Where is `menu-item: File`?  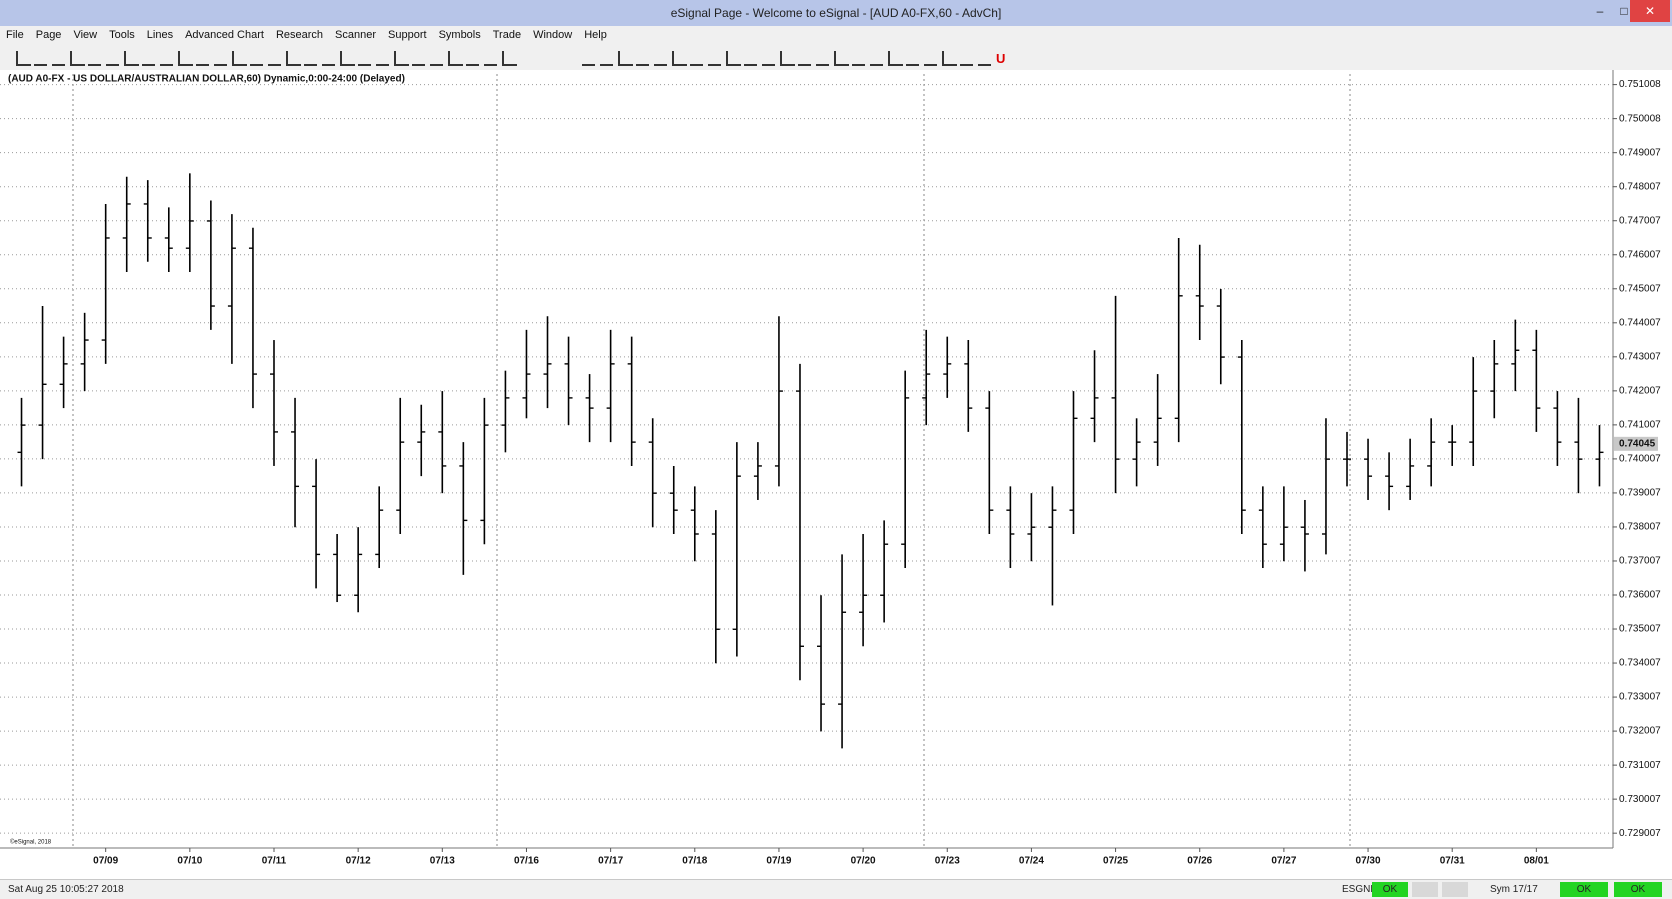 menu-item: File is located at coordinates (15, 35).